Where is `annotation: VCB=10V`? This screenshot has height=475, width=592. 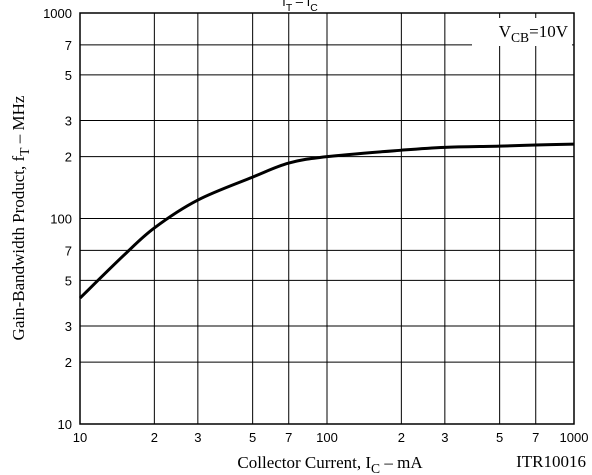 annotation: VCB=10V is located at coordinates (534, 33).